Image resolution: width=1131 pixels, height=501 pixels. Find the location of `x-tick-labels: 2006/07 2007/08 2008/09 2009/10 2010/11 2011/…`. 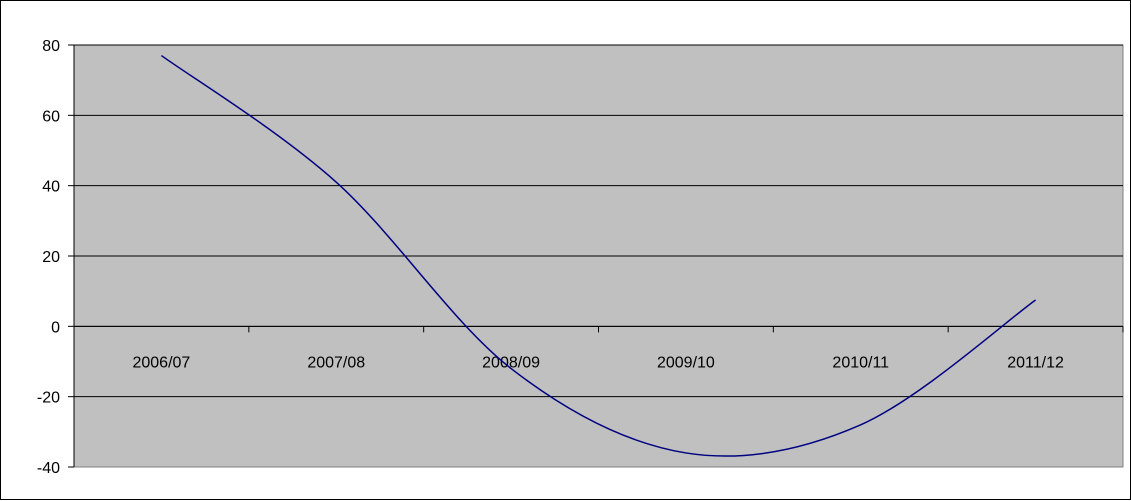

x-tick-labels: 2006/07 2007/08 2008/09 2009/10 2010/11 2011/… is located at coordinates (598, 348).